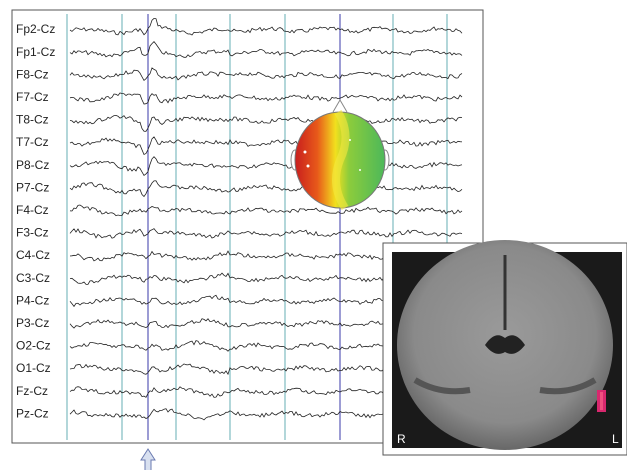  Describe the element at coordinates (32, 233) in the screenshot. I see `channel-label: F3-Cz` at that location.